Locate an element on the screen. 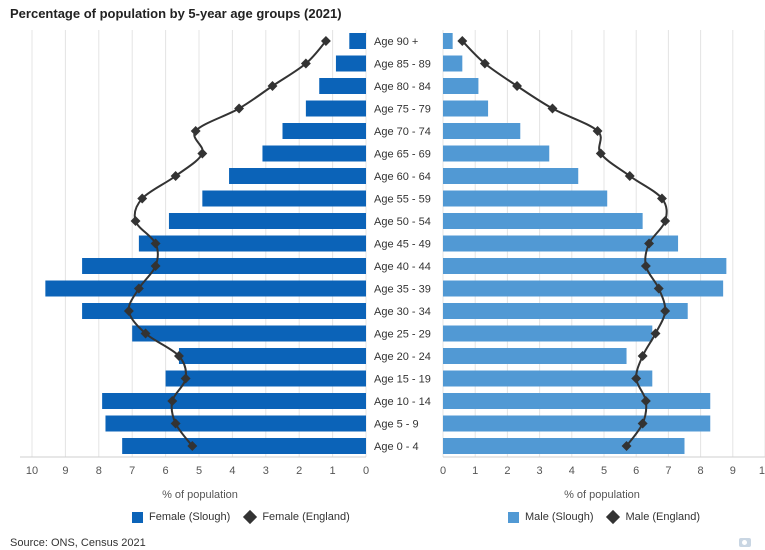  age-group-label: Age 50 - 54 is located at coordinates (402, 222).